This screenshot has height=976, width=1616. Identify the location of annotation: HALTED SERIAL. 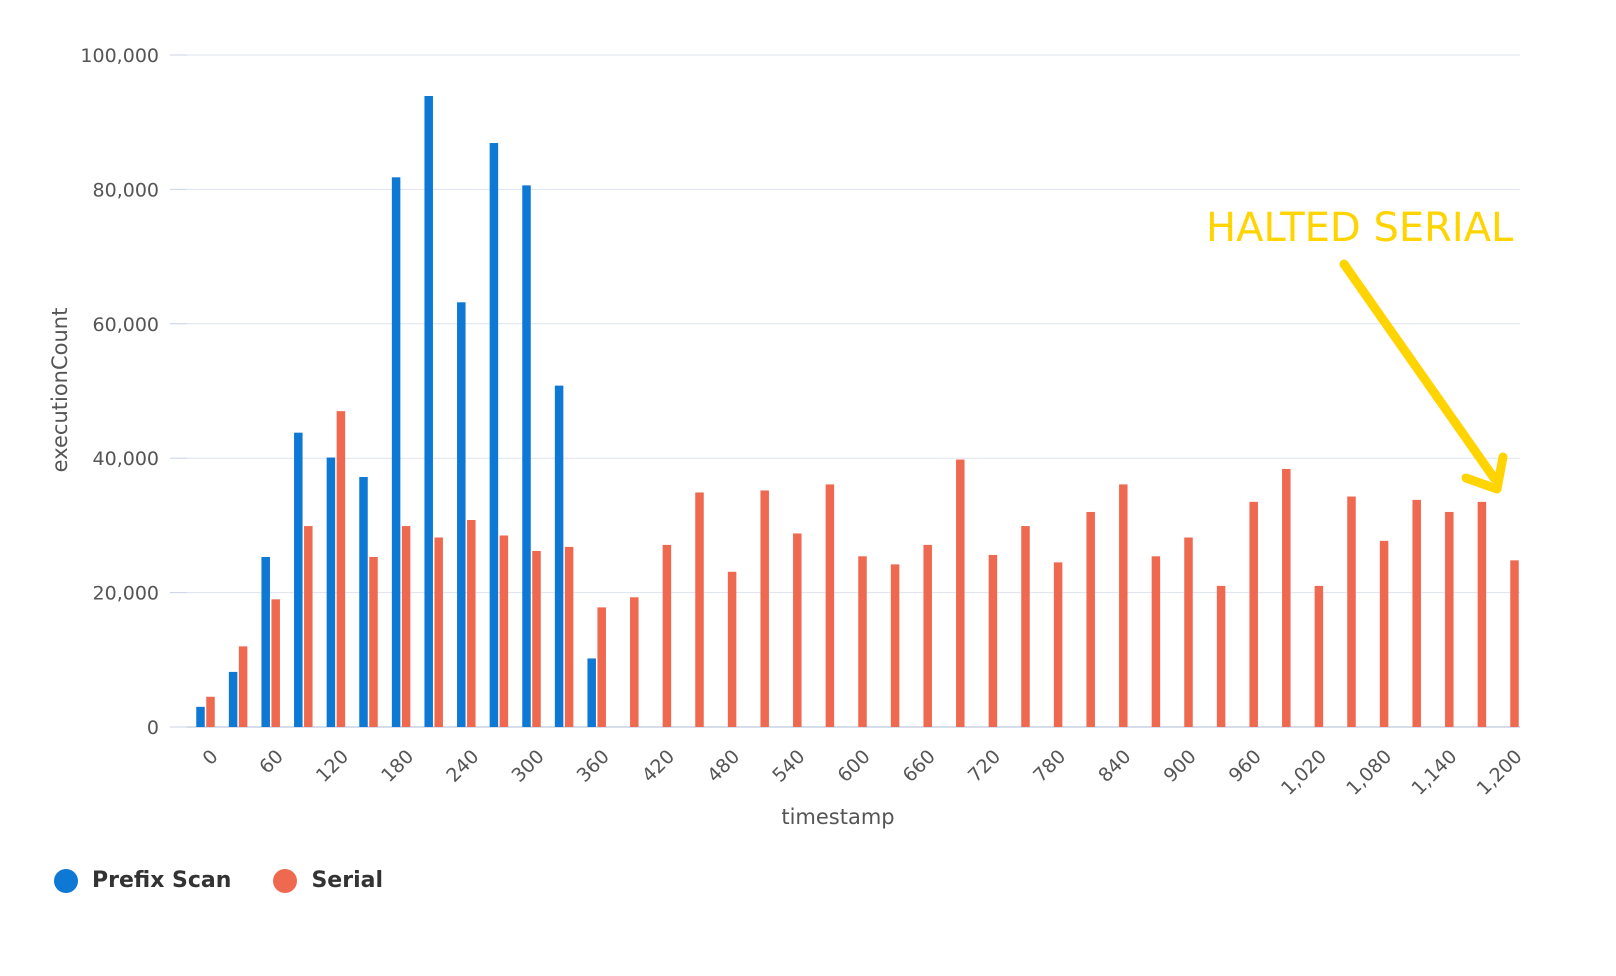
(1360, 349).